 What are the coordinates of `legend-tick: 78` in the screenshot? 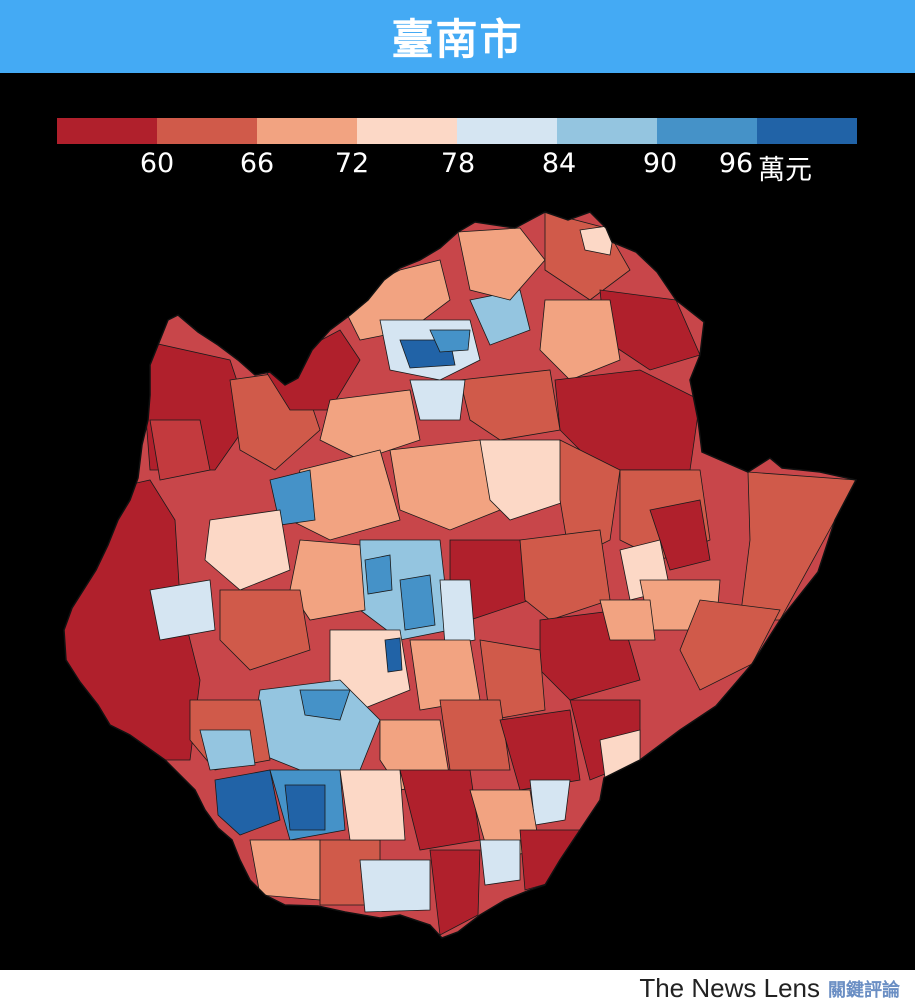 It's located at (458, 163).